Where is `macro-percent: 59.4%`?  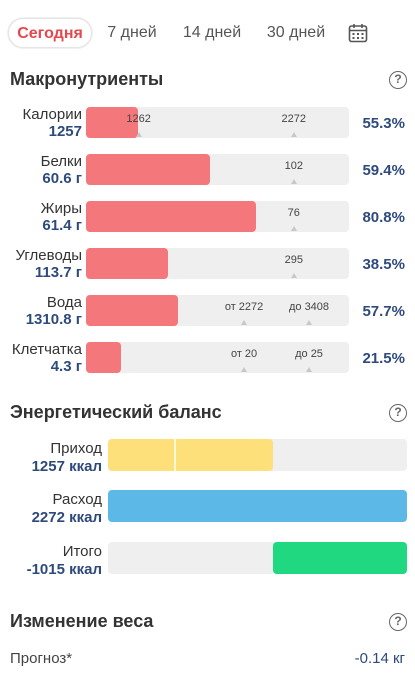 macro-percent: 59.4% is located at coordinates (383, 170).